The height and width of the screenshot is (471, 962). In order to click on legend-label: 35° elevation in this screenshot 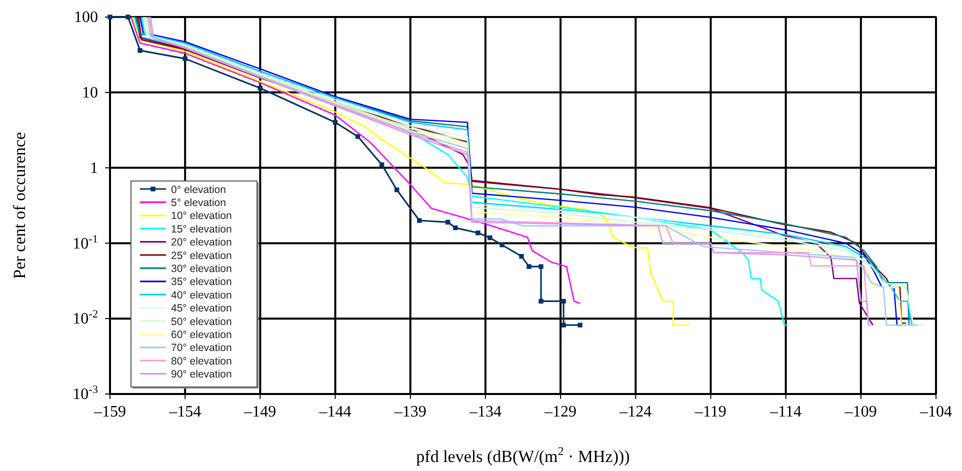, I will do `click(201, 282)`.